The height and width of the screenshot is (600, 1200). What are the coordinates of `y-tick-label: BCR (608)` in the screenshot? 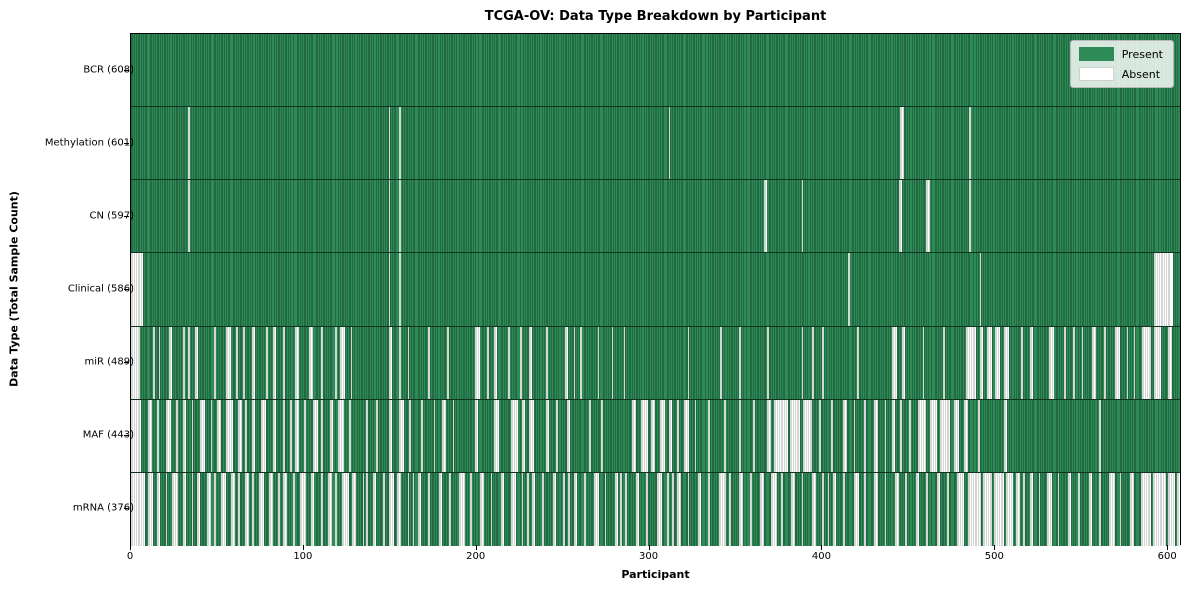 It's located at (108, 70).